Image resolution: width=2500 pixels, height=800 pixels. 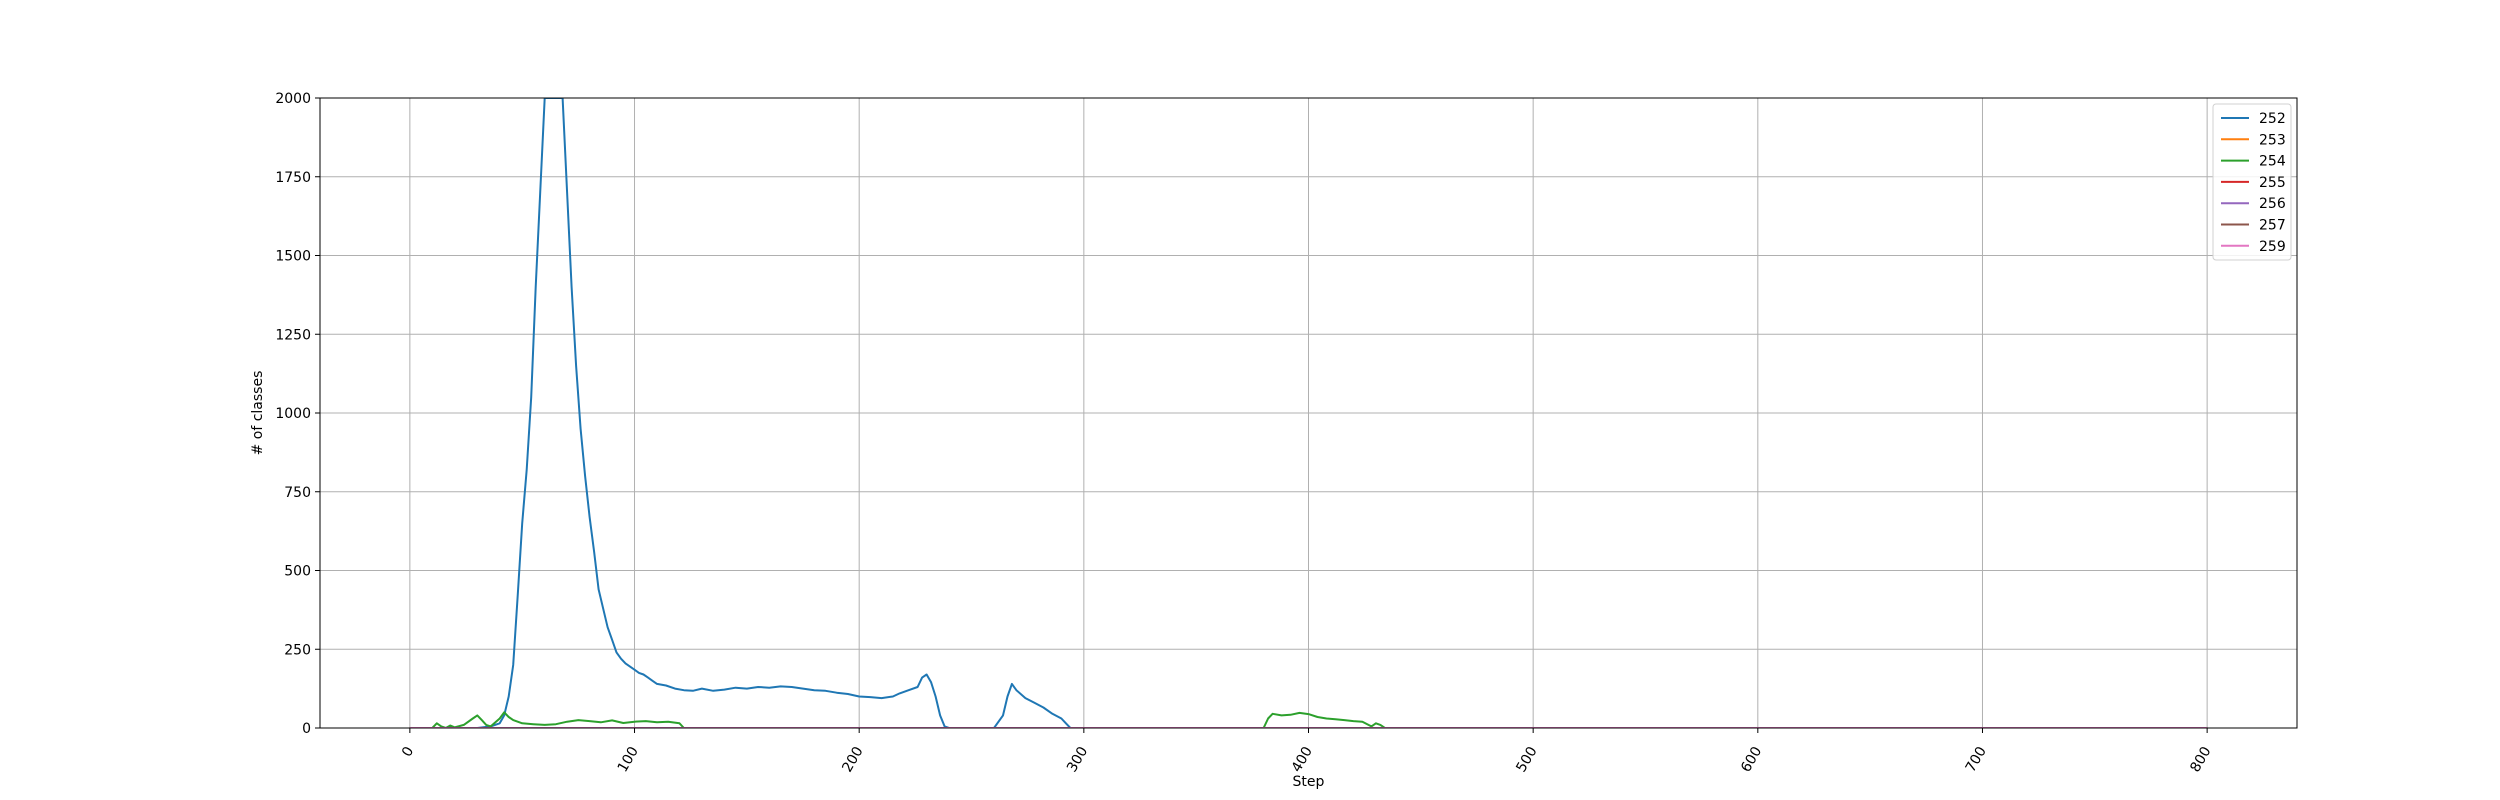 I want to click on legend-label-253: 253, so click(x=2272, y=140).